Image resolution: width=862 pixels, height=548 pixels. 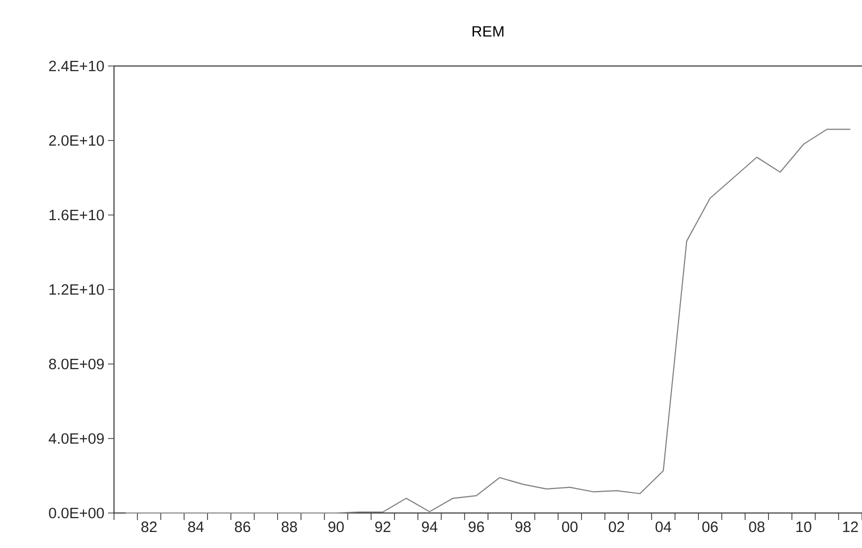 I want to click on x-tick-label: 00, so click(x=570, y=527).